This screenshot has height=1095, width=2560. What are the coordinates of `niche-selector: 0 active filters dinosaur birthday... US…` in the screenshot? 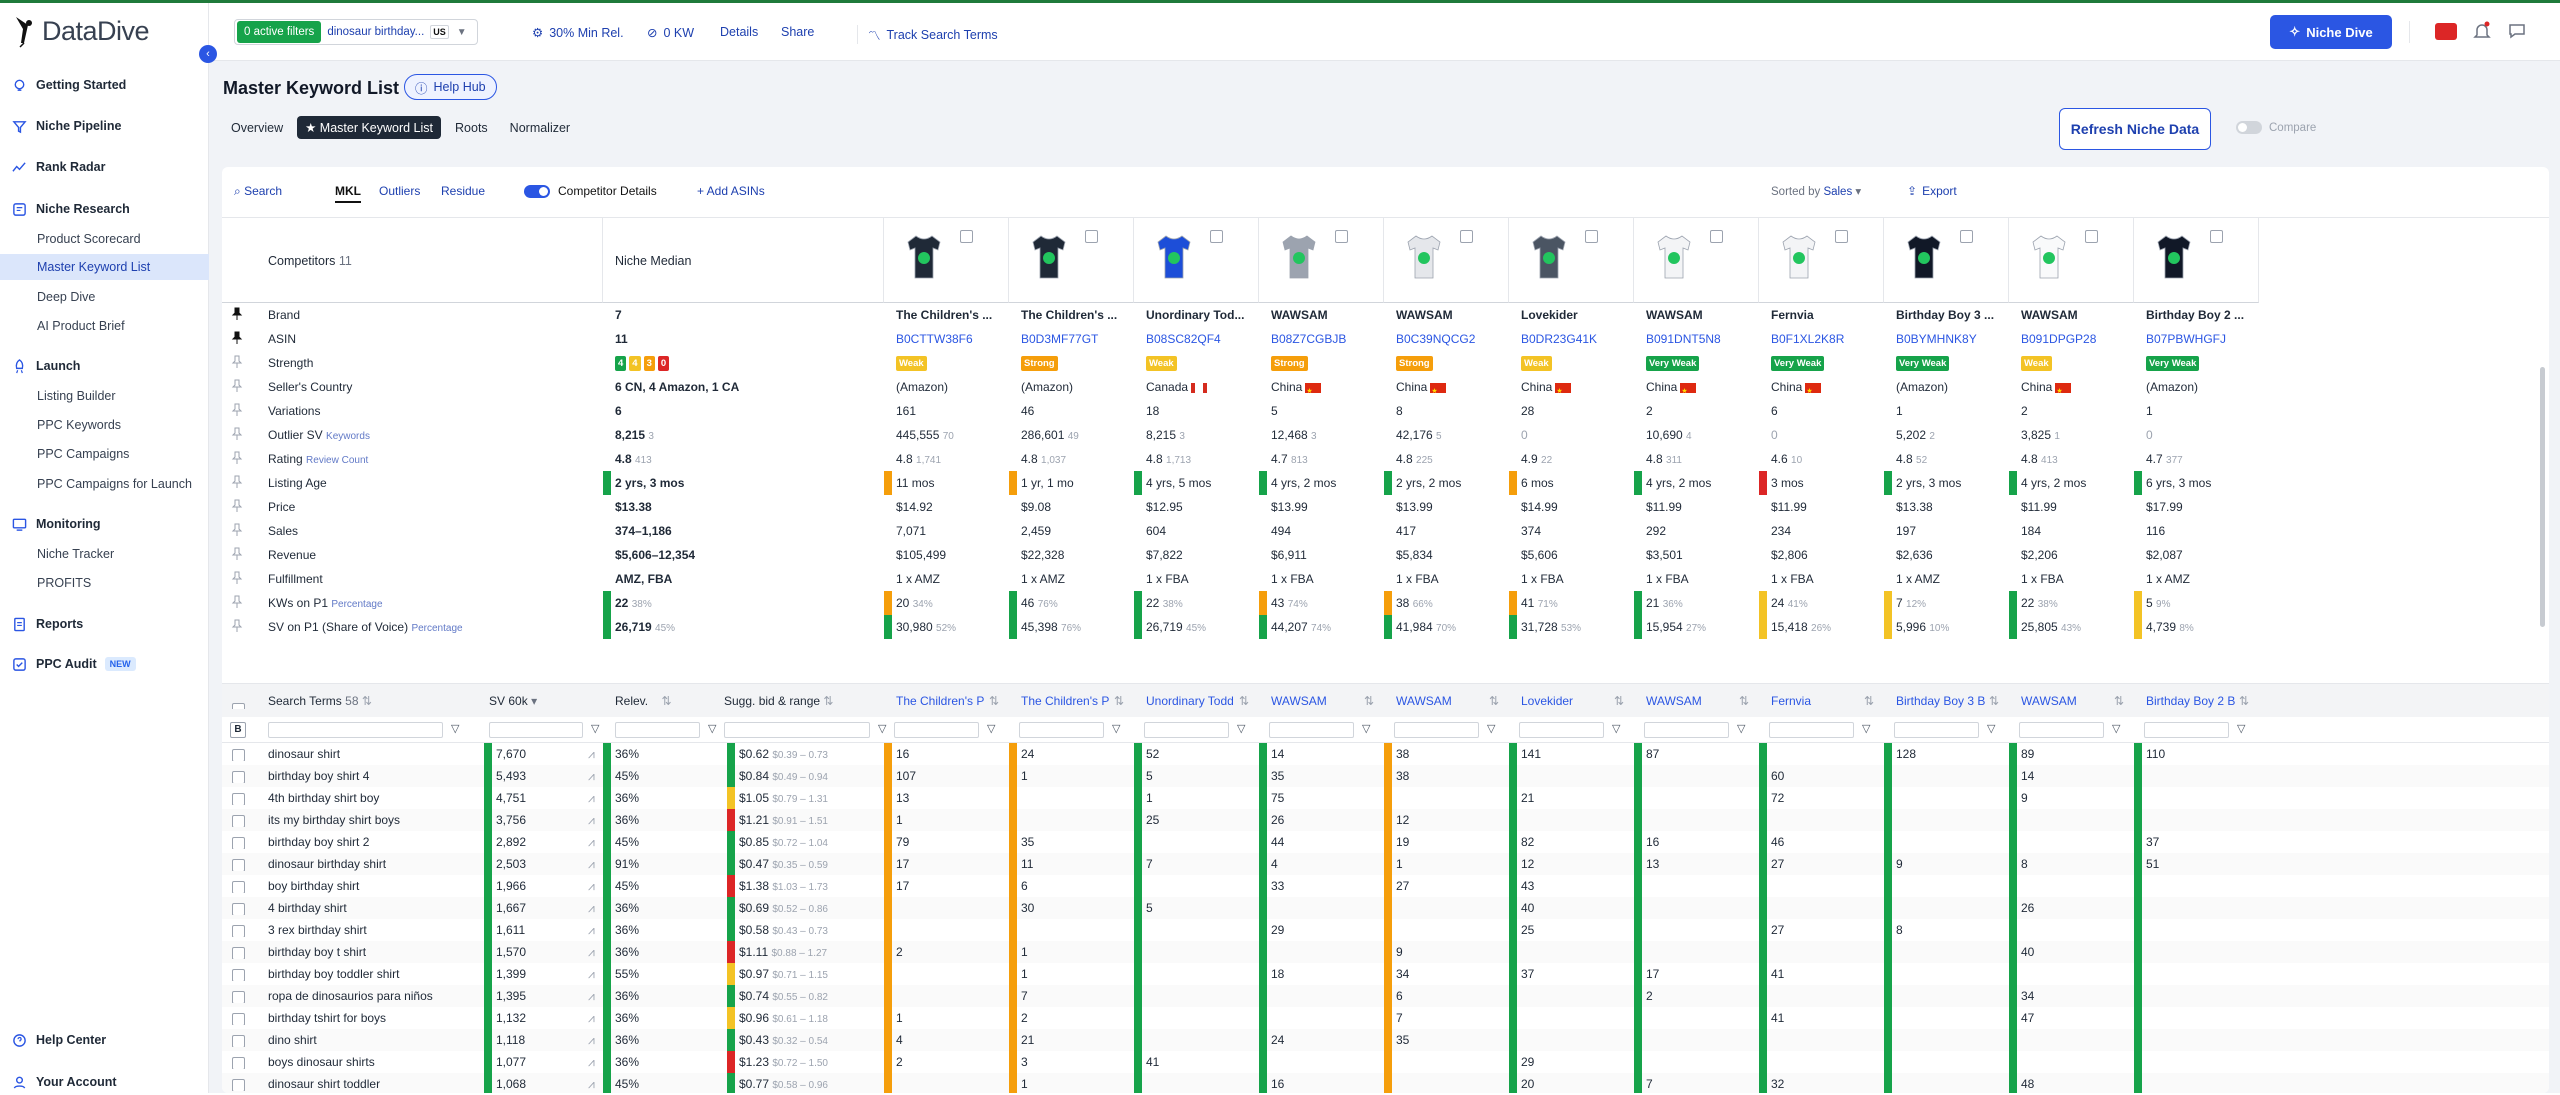 It's located at (356, 32).